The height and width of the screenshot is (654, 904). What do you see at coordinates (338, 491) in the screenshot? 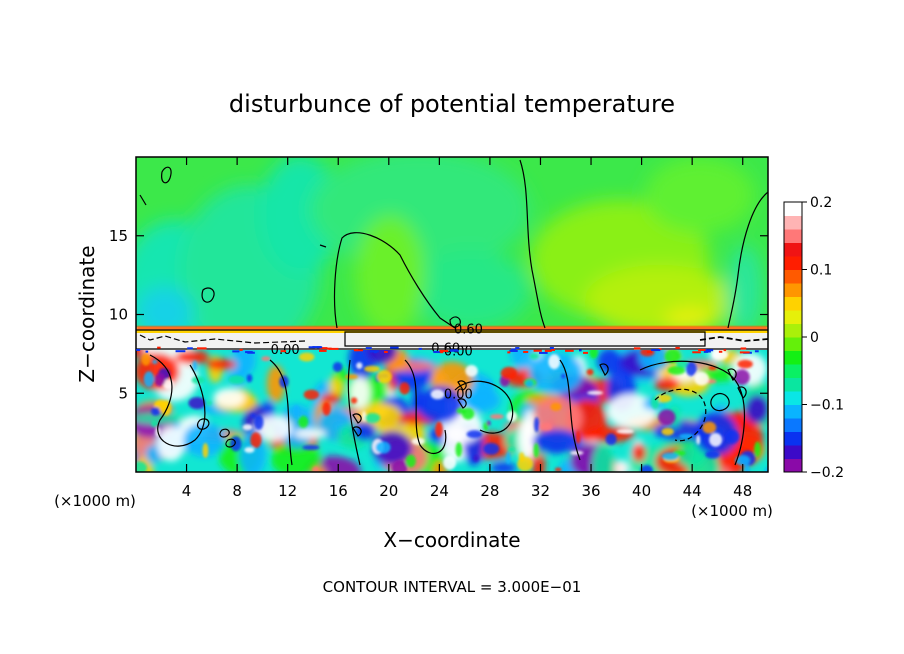
I see `x-tick-label: 16` at bounding box center [338, 491].